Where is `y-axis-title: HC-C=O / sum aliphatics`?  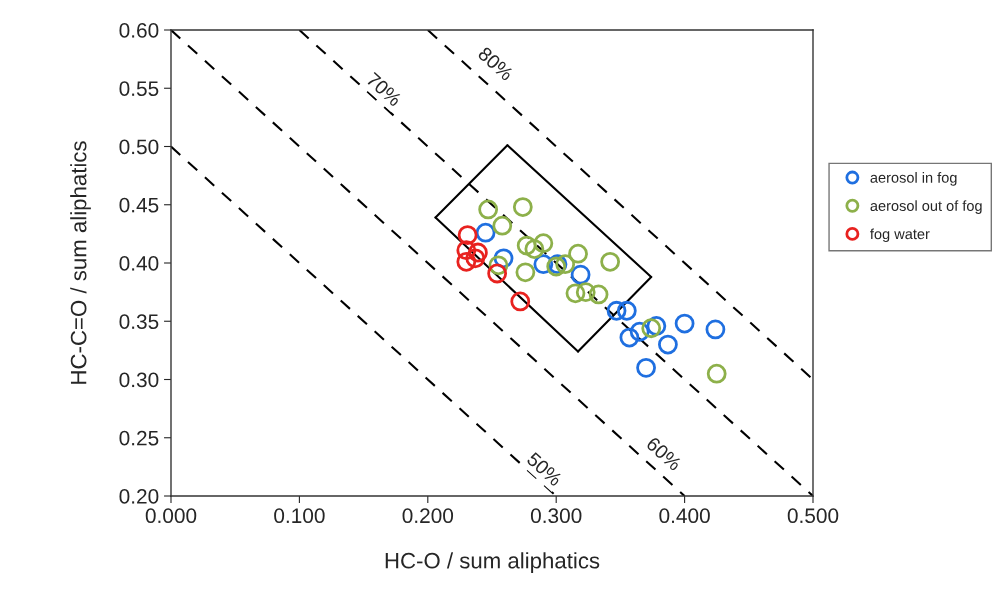 y-axis-title: HC-C=O / sum aliphatics is located at coordinates (80, 262).